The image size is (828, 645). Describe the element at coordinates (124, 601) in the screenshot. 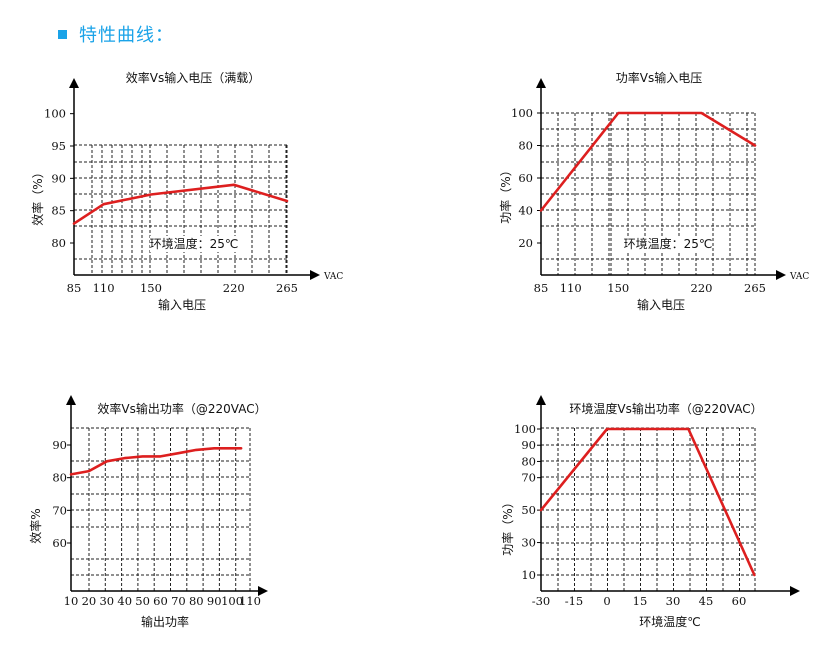

I see `x-tick-label: 40` at that location.